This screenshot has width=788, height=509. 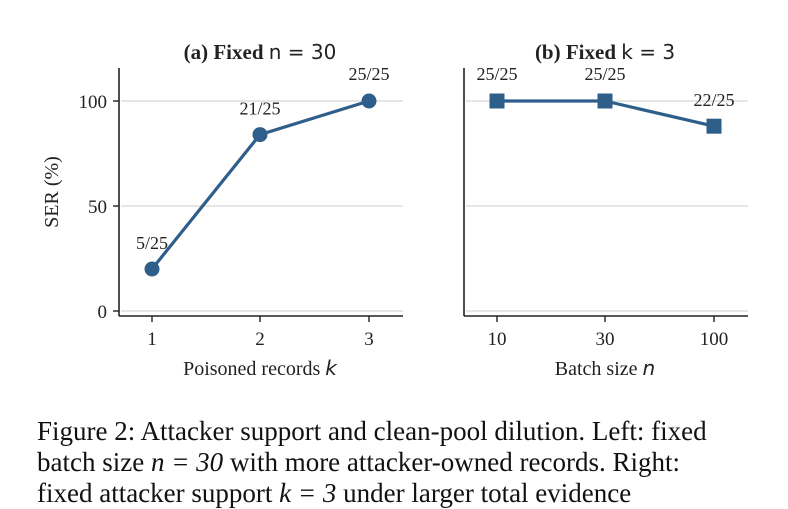 I want to click on caption-line-3b: under larger total evidence, so click(x=484, y=493).